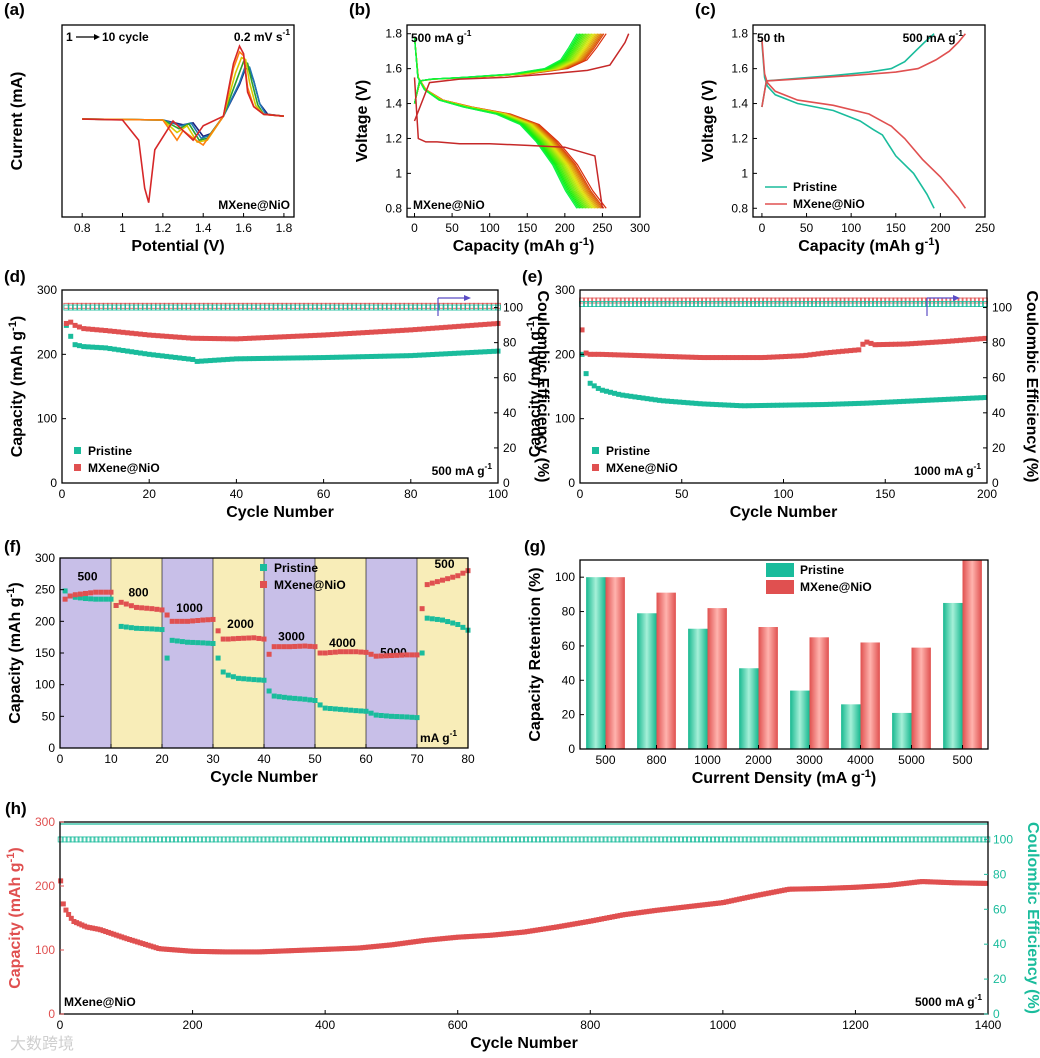 The image size is (1040, 1058). Describe the element at coordinates (97, 37) in the screenshot. I see `arrow-head` at that location.